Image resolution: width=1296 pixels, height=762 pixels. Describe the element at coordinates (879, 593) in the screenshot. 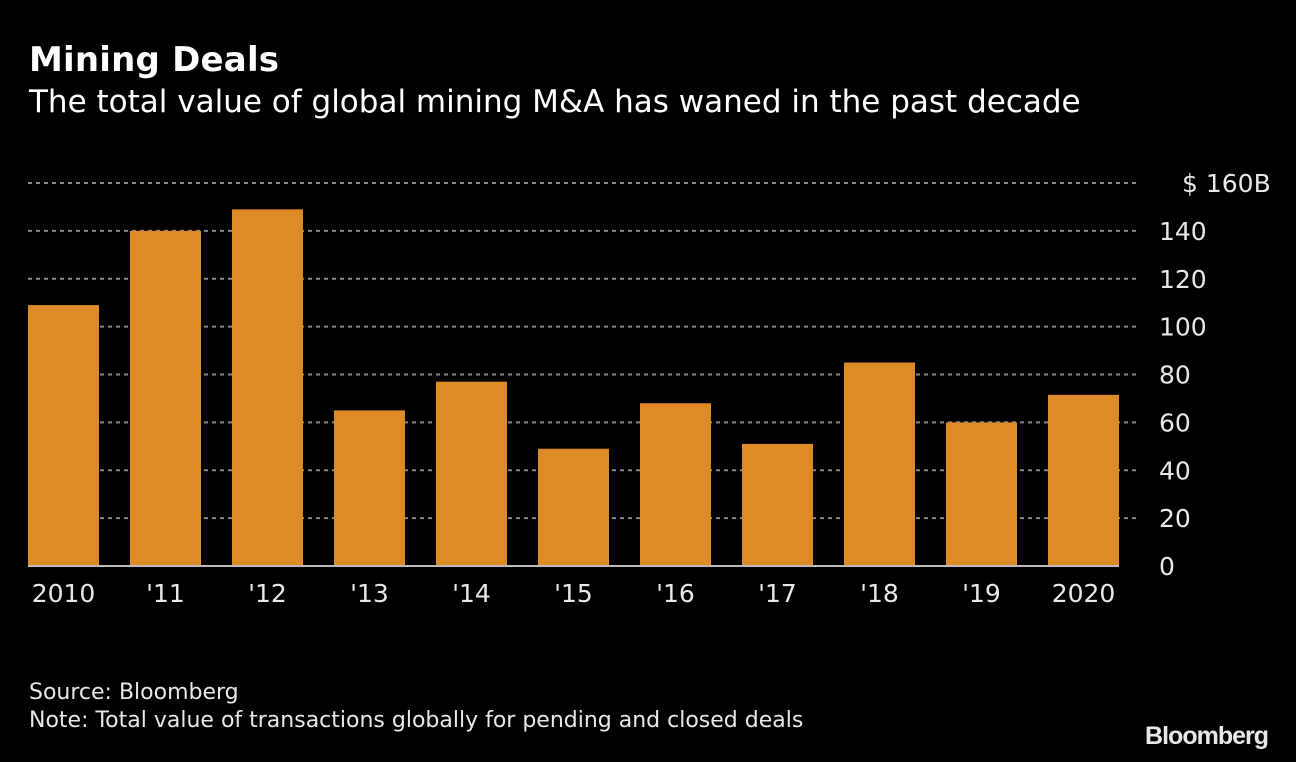

I see `x-tick-label: '18` at that location.